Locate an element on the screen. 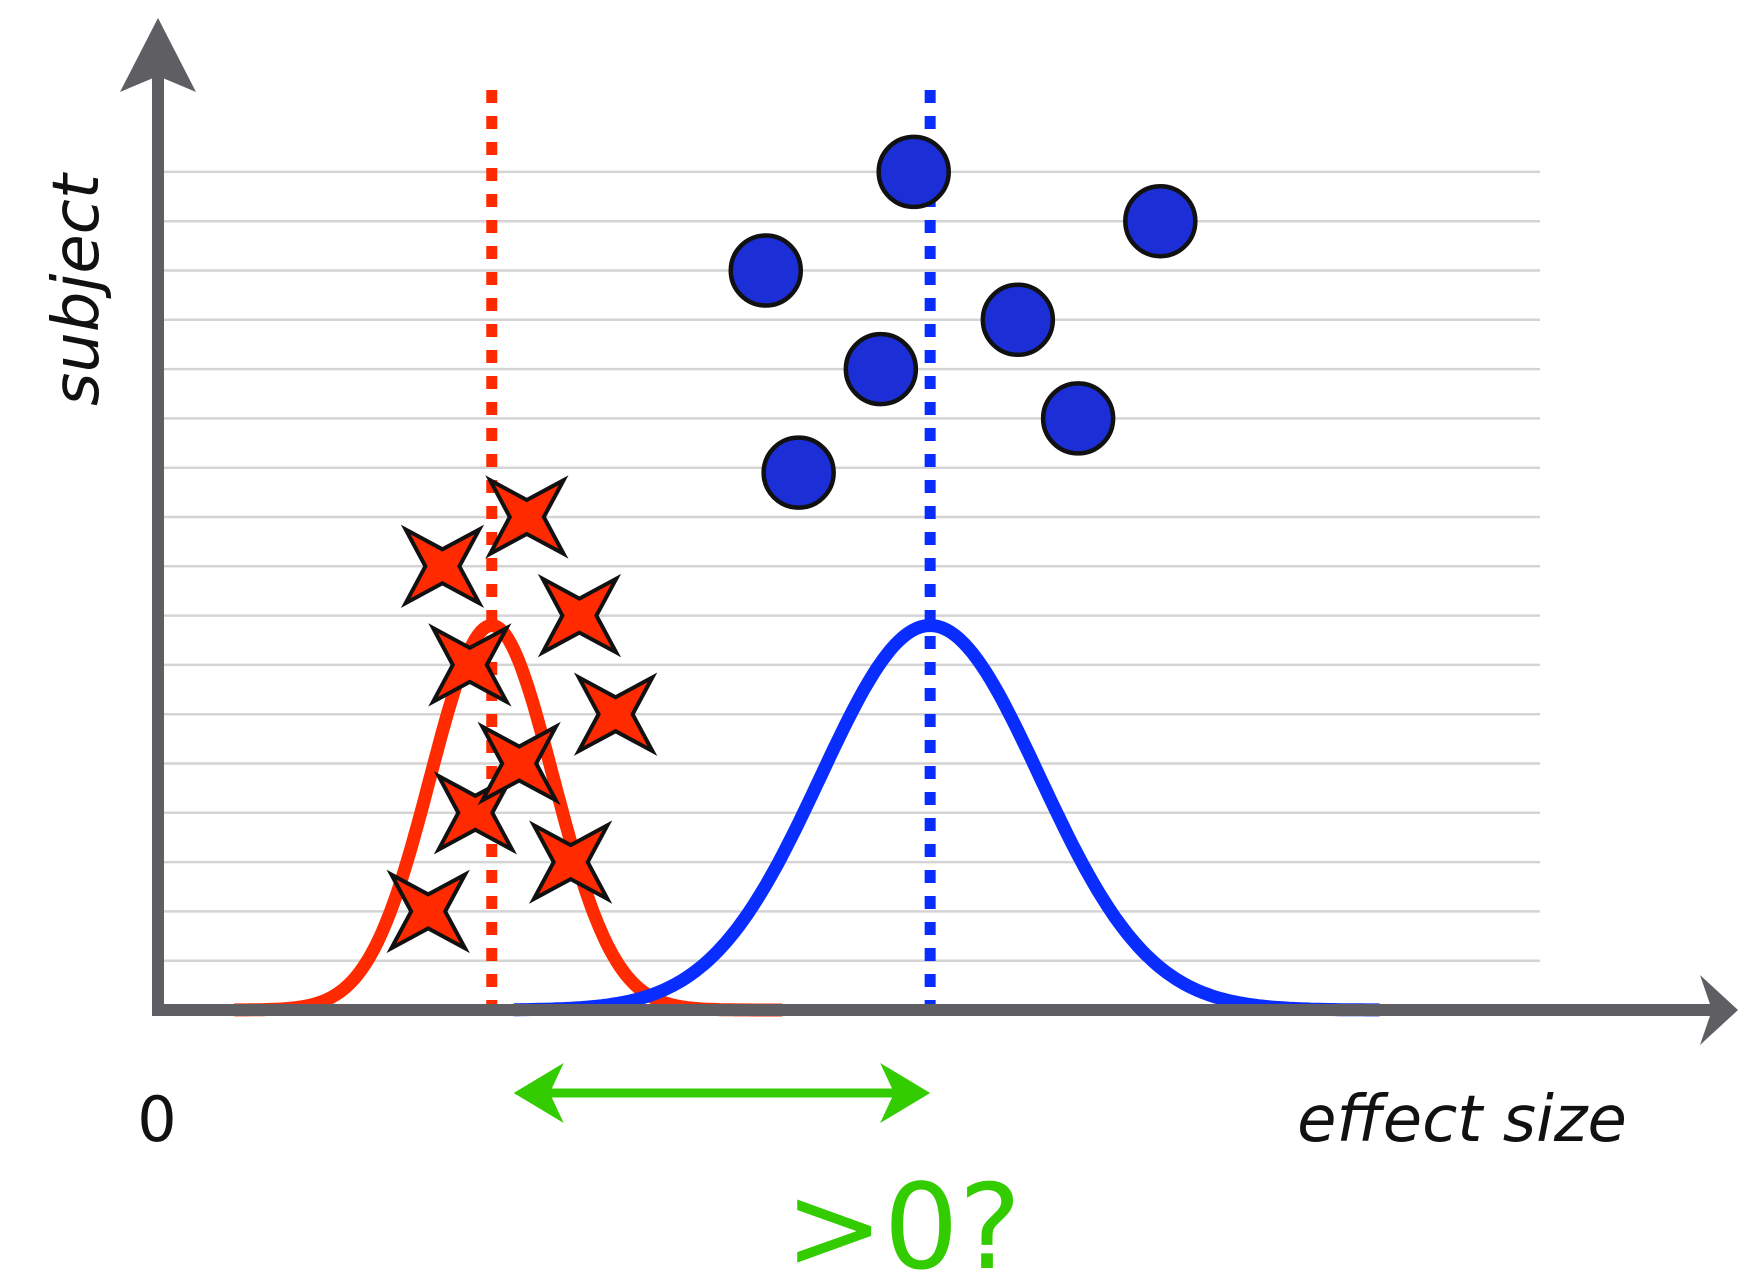 Image resolution: width=1738 pixels, height=1274 pixels. y-axis-arrowhead is located at coordinates (158, 55).